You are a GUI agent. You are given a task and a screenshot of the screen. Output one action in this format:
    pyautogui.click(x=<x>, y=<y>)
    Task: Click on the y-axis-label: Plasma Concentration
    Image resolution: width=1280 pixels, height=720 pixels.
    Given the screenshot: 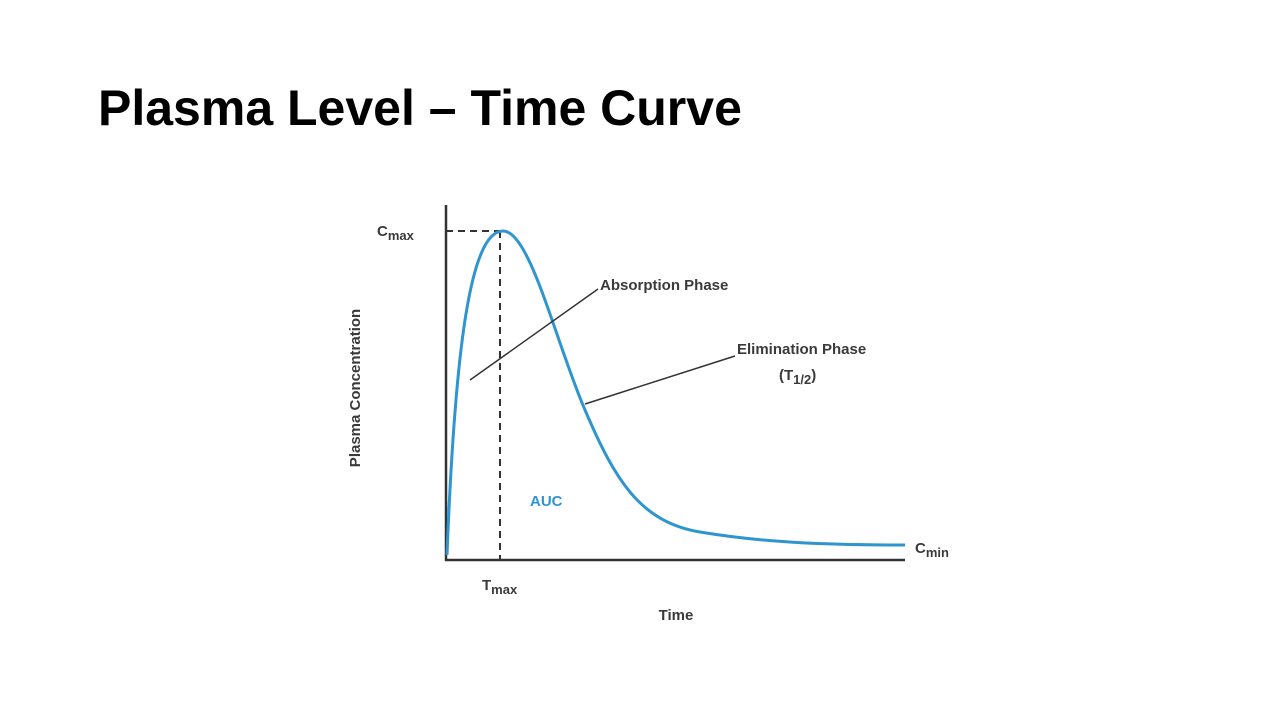 What is the action you would take?
    pyautogui.click(x=355, y=388)
    